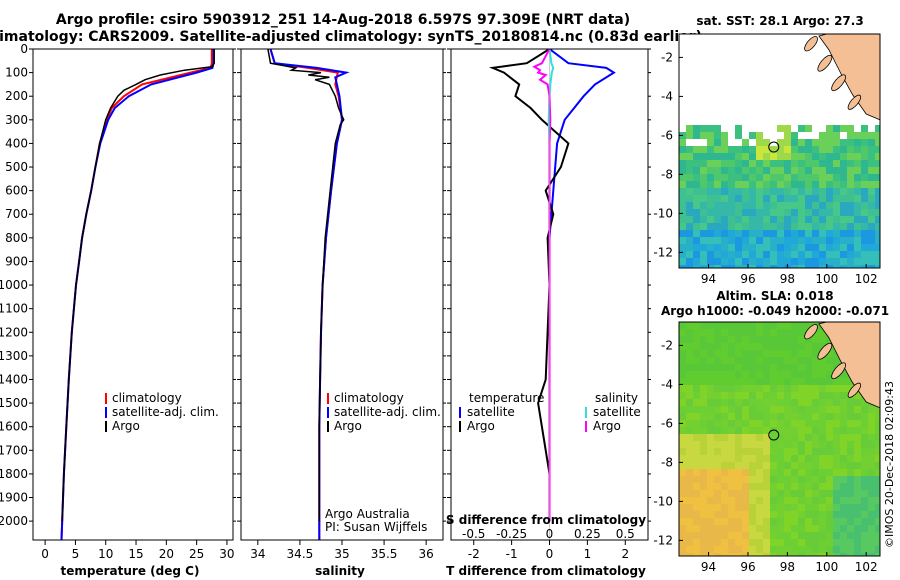 This screenshot has height=580, width=900. I want to click on m2-sumatra-land, so click(849, 365).